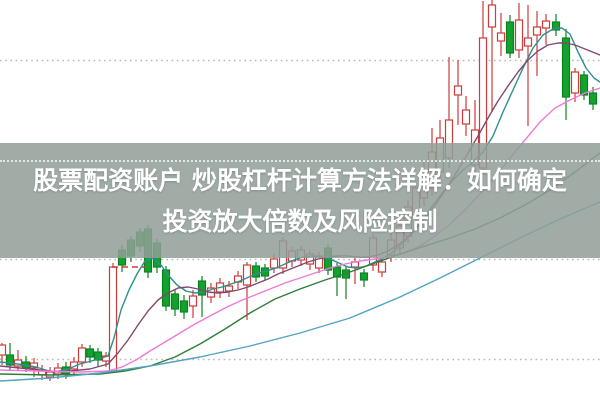 This screenshot has height=400, width=600. What do you see at coordinates (300, 180) in the screenshot?
I see `headline-line-1: 股票配资账户 炒股杠杆计算方法详解：如何确定` at bounding box center [300, 180].